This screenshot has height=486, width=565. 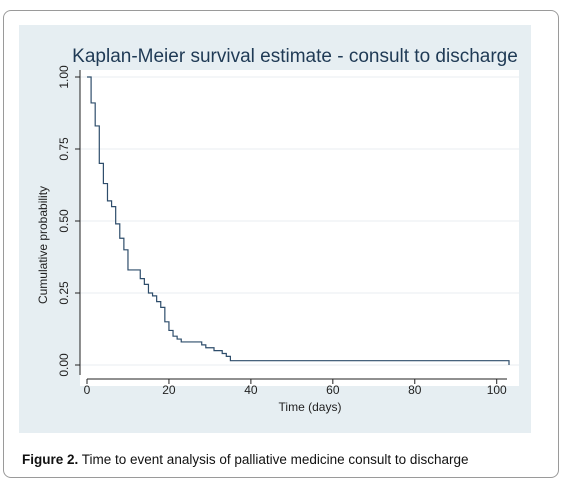 I want to click on y-tick-label: 0.50, so click(x=64, y=221).